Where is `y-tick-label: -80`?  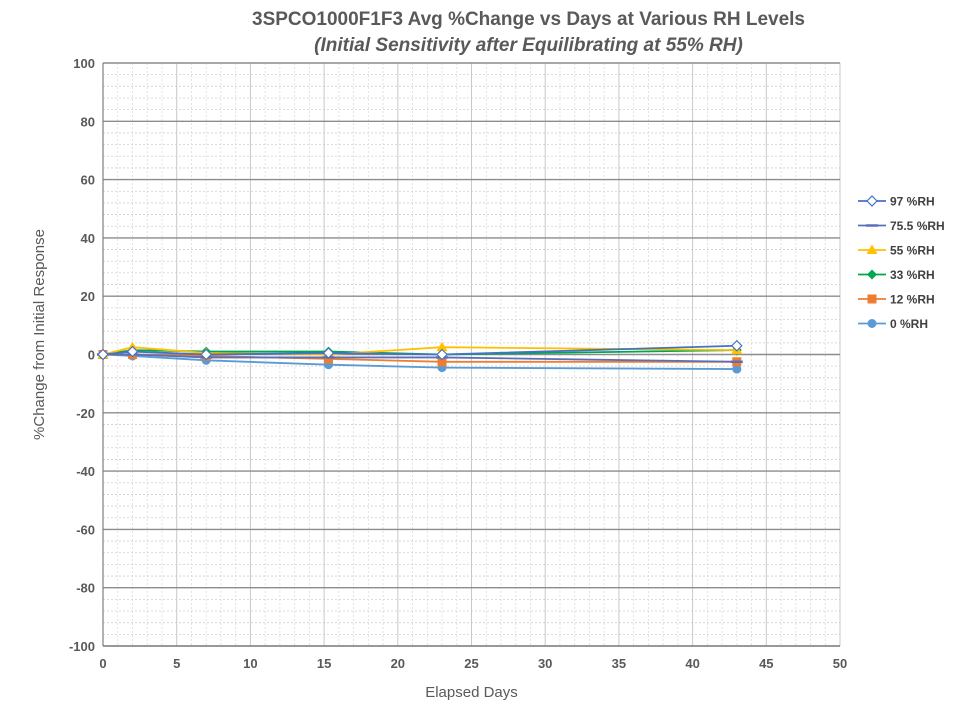 y-tick-label: -80 is located at coordinates (85, 588).